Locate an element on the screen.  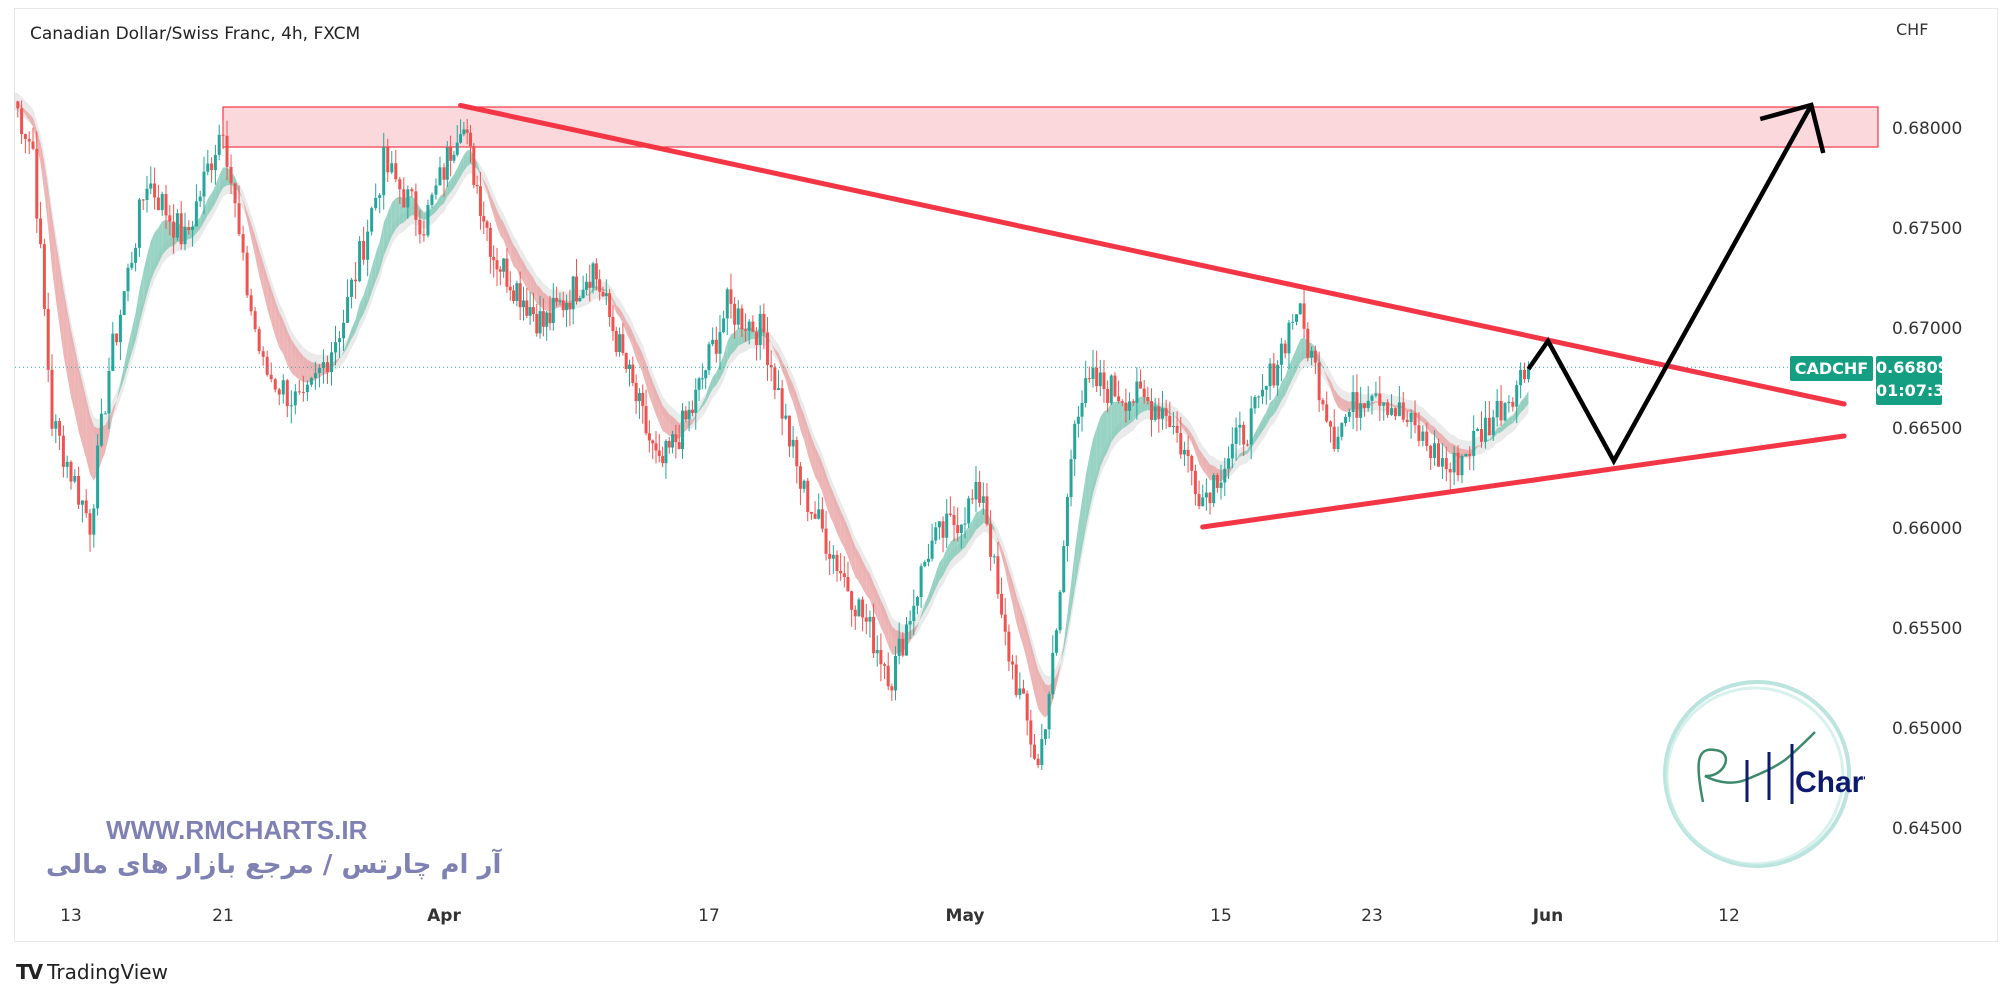
watermark-url: WWW.RMCHARTS.IR is located at coordinates (237, 830).